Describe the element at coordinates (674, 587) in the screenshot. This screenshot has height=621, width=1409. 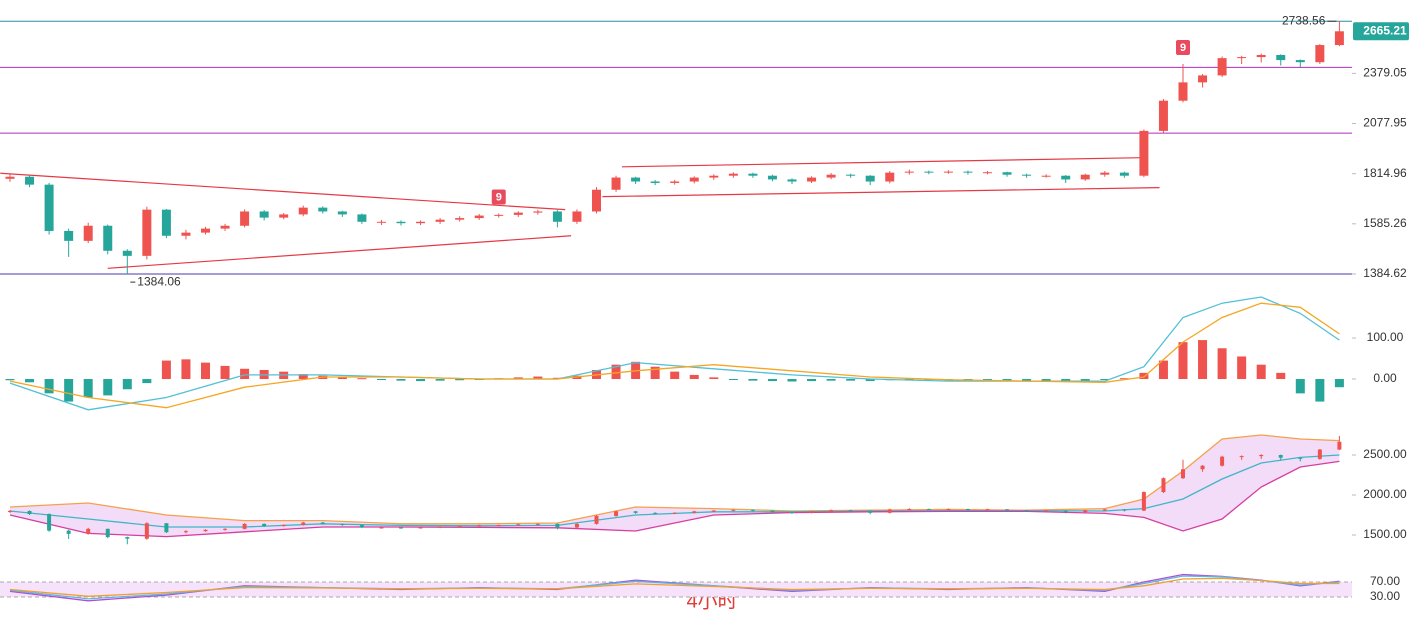
I see `rsi-line` at that location.